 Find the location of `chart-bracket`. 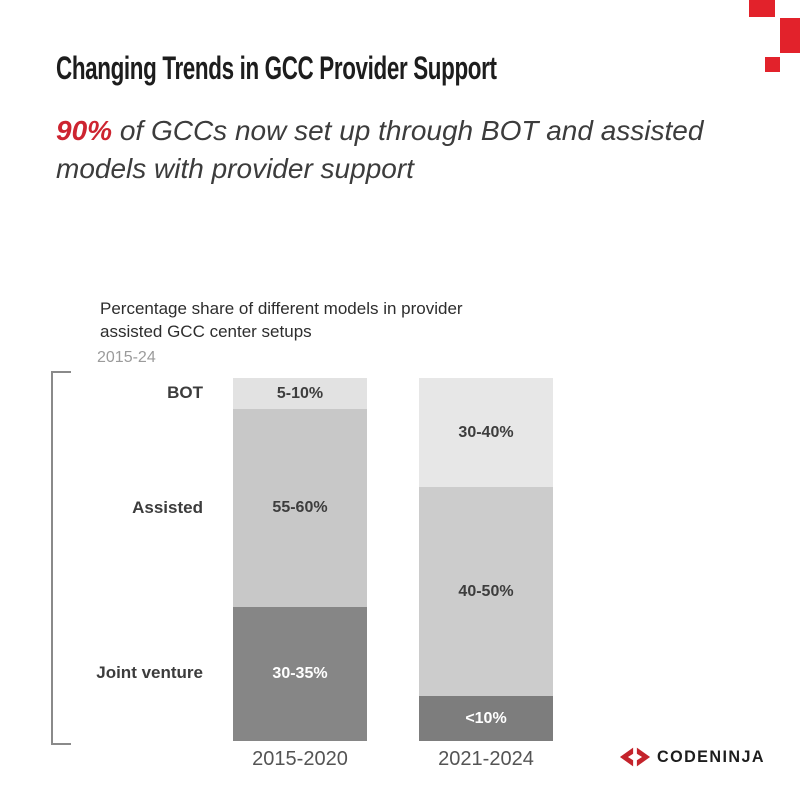

chart-bracket is located at coordinates (61, 558).